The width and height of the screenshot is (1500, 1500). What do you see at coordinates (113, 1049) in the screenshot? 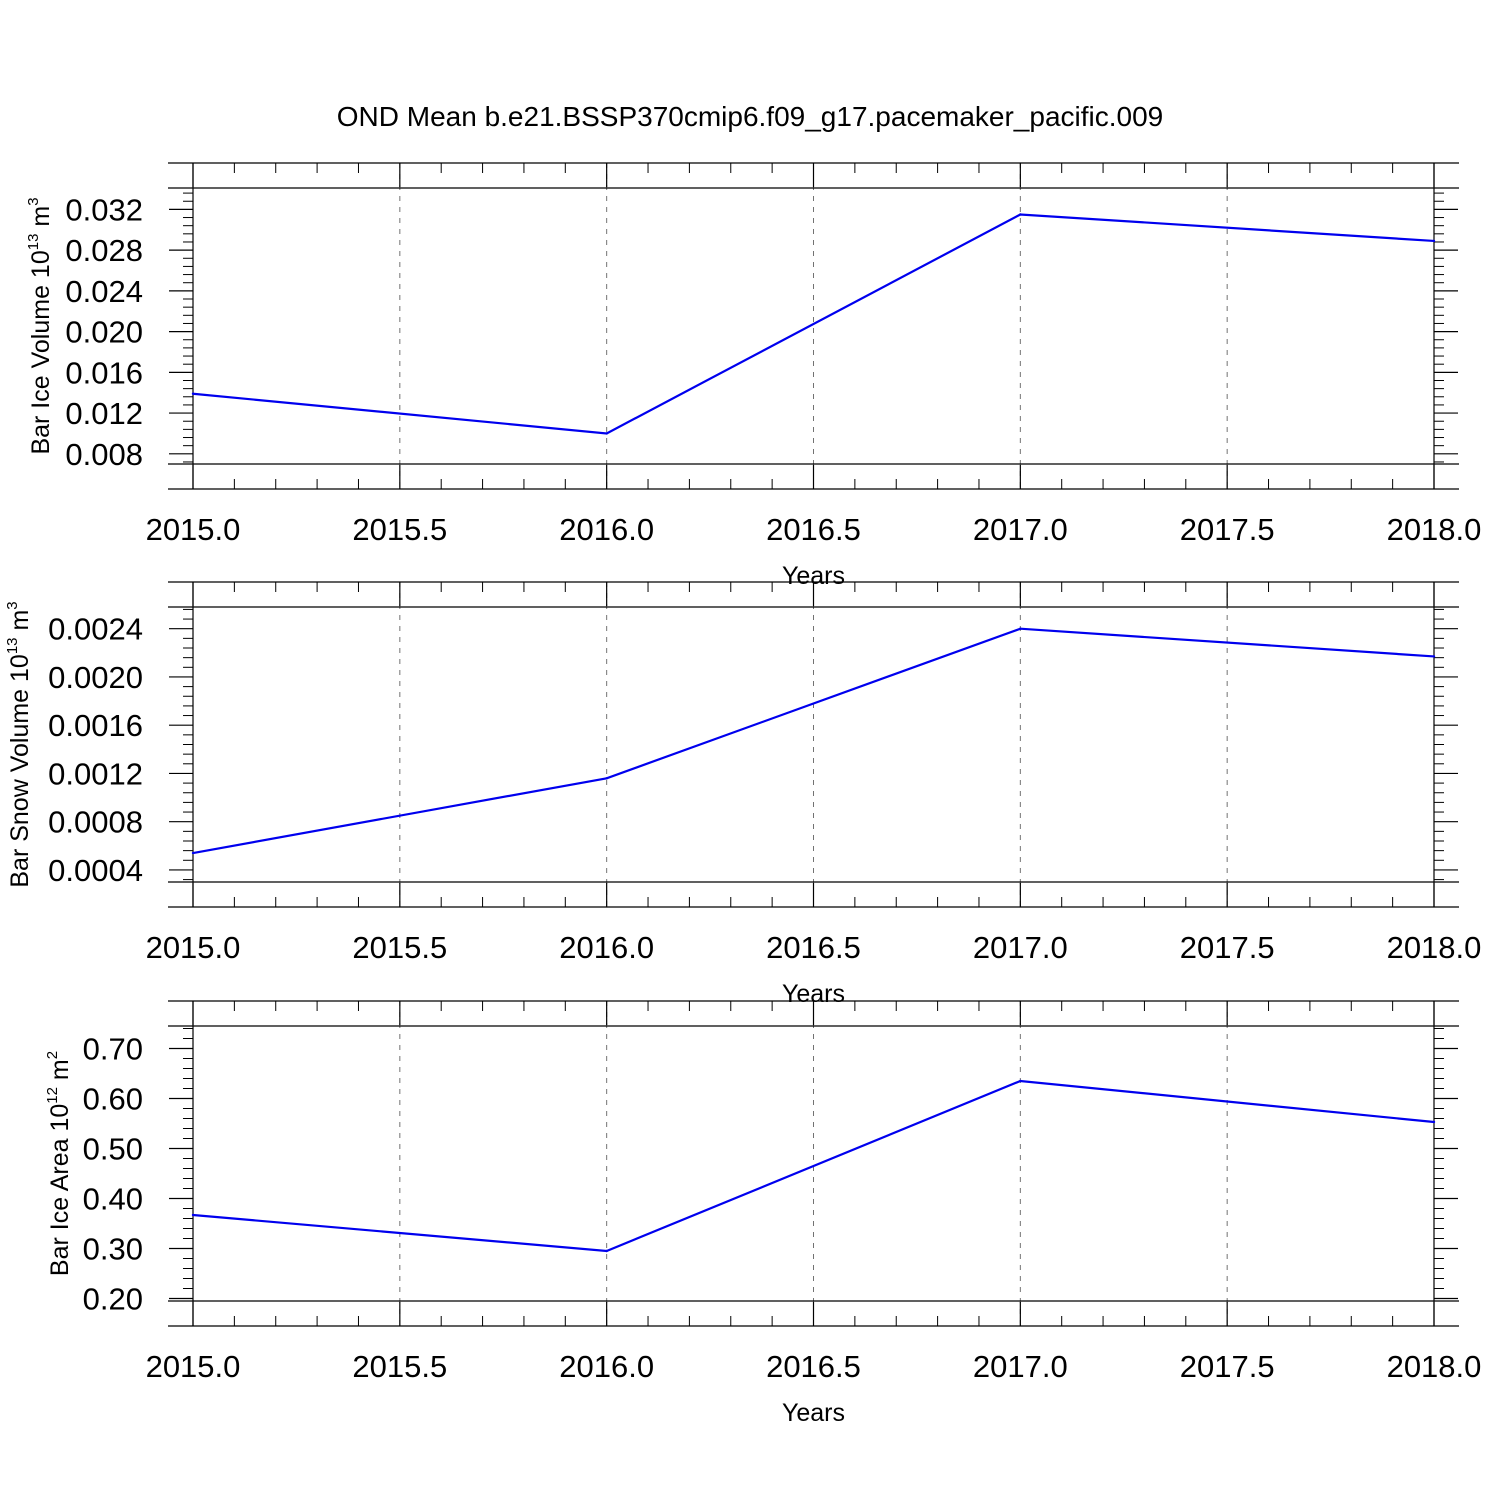
I see `y-tick-label: 0.70` at bounding box center [113, 1049].